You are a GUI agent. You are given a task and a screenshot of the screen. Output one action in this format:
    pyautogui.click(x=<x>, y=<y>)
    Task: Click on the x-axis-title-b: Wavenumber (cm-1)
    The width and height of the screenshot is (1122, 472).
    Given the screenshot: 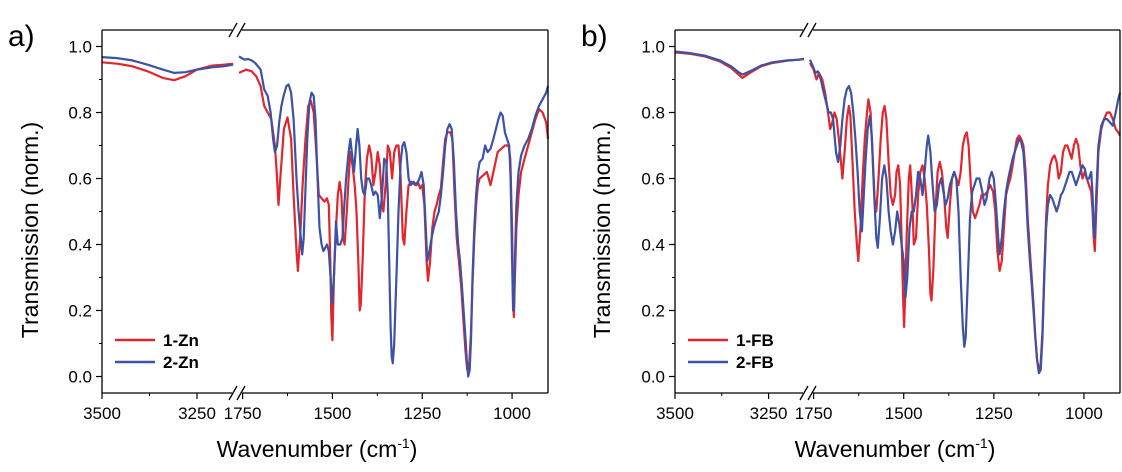 What is the action you would take?
    pyautogui.click(x=895, y=448)
    